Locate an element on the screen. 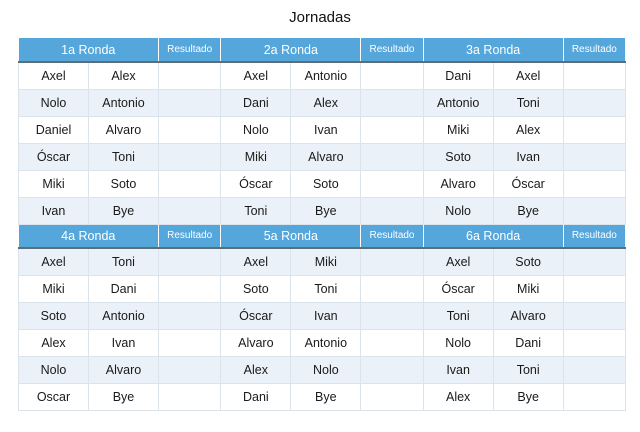 Image resolution: width=640 pixels, height=432 pixels. match-row: Oscar Bye Dani Bye Alex Bye is located at coordinates (322, 396).